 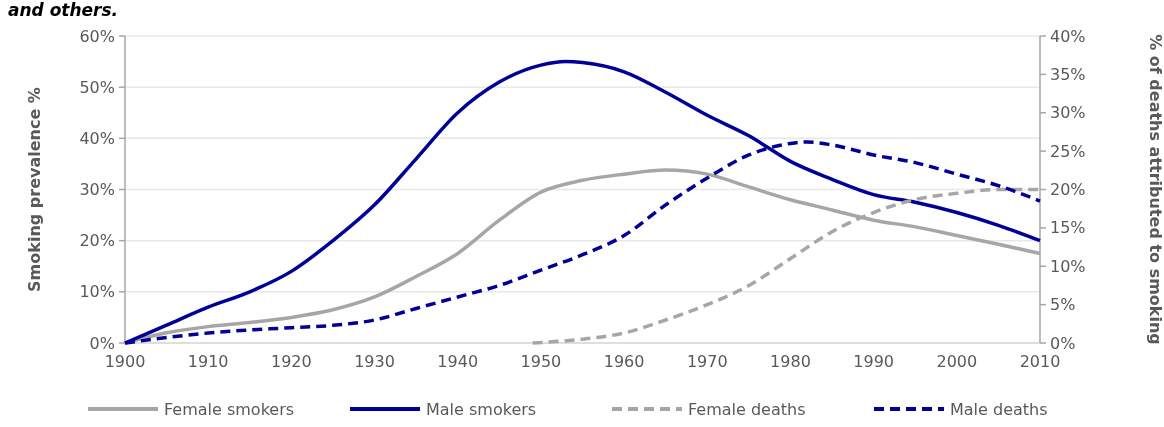 I want to click on y-tick-label: 60%, so click(x=97, y=36).